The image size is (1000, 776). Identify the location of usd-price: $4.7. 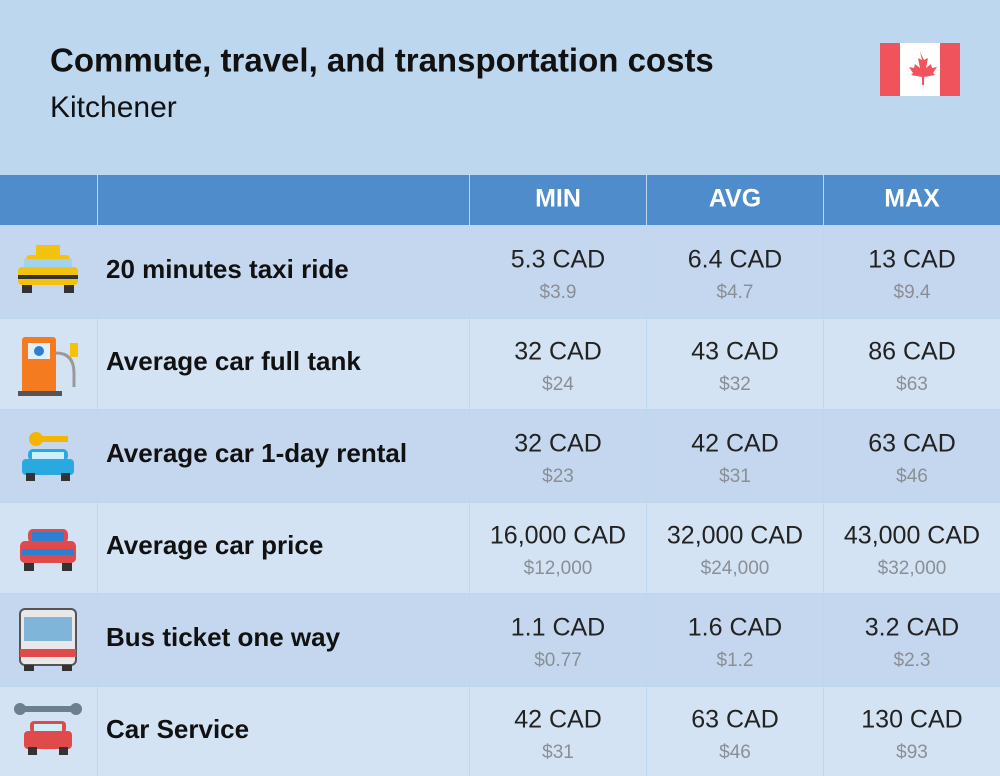
(735, 292).